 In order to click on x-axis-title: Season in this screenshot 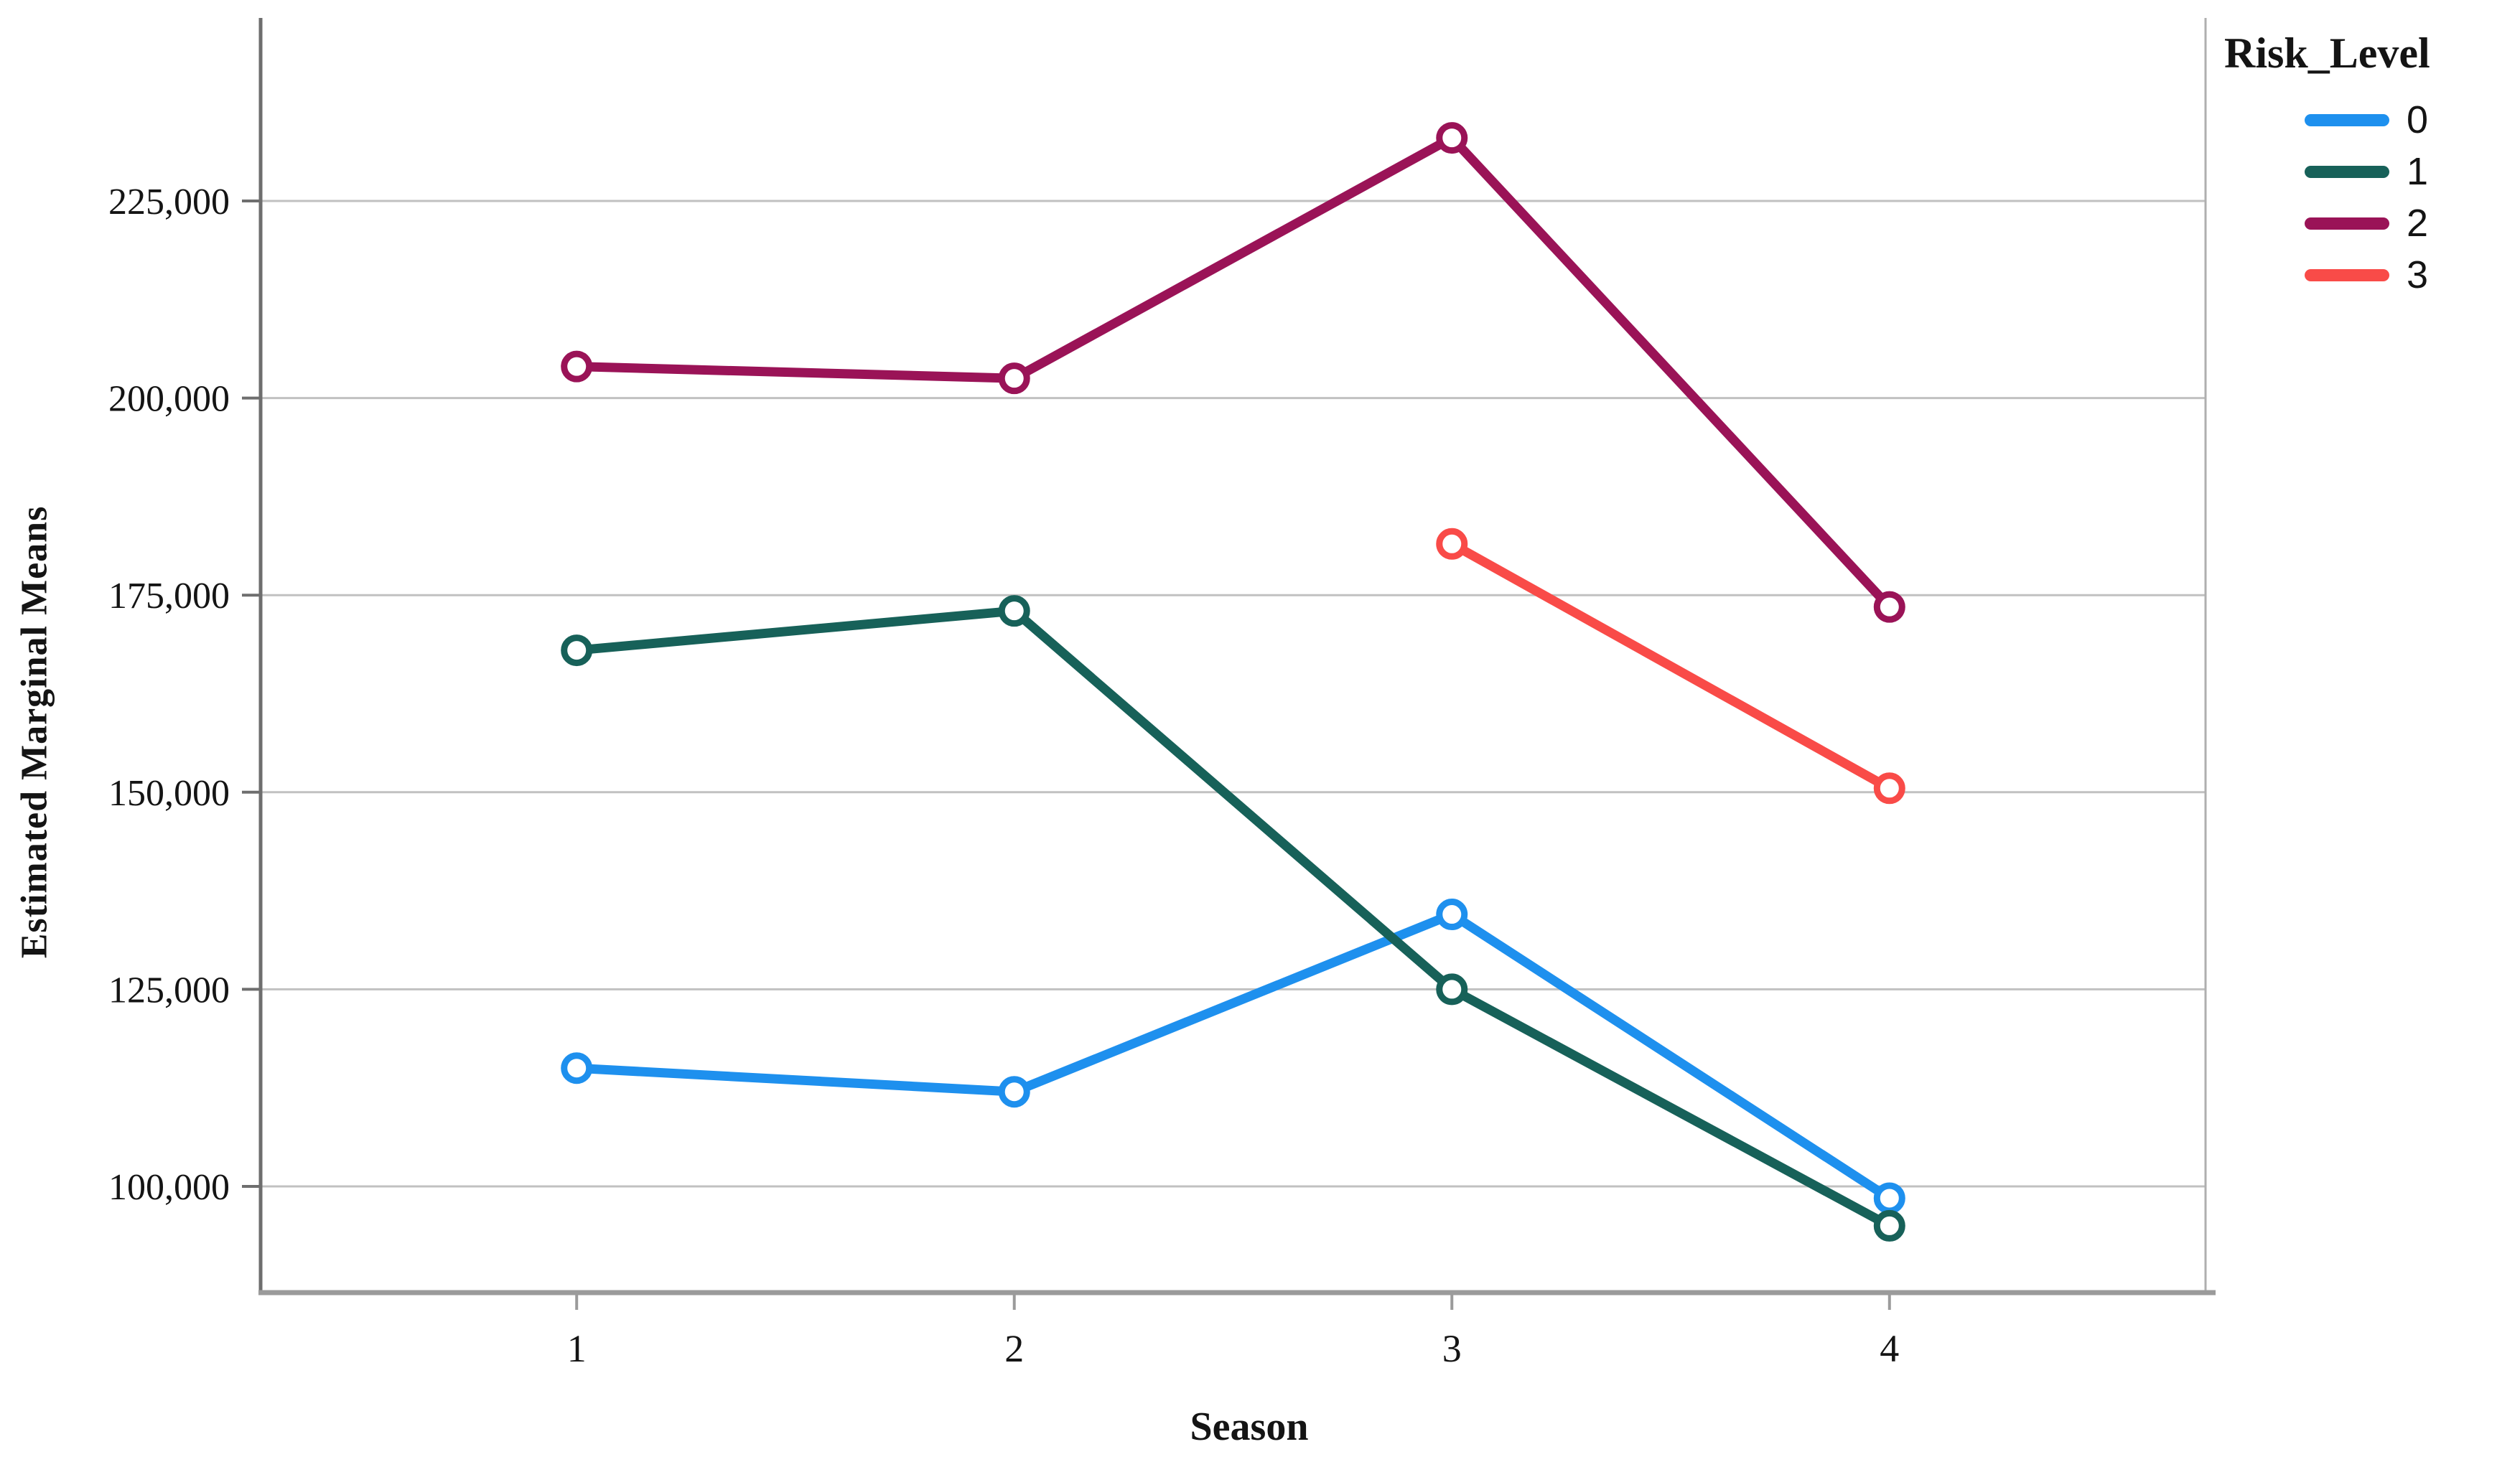, I will do `click(1249, 1427)`.